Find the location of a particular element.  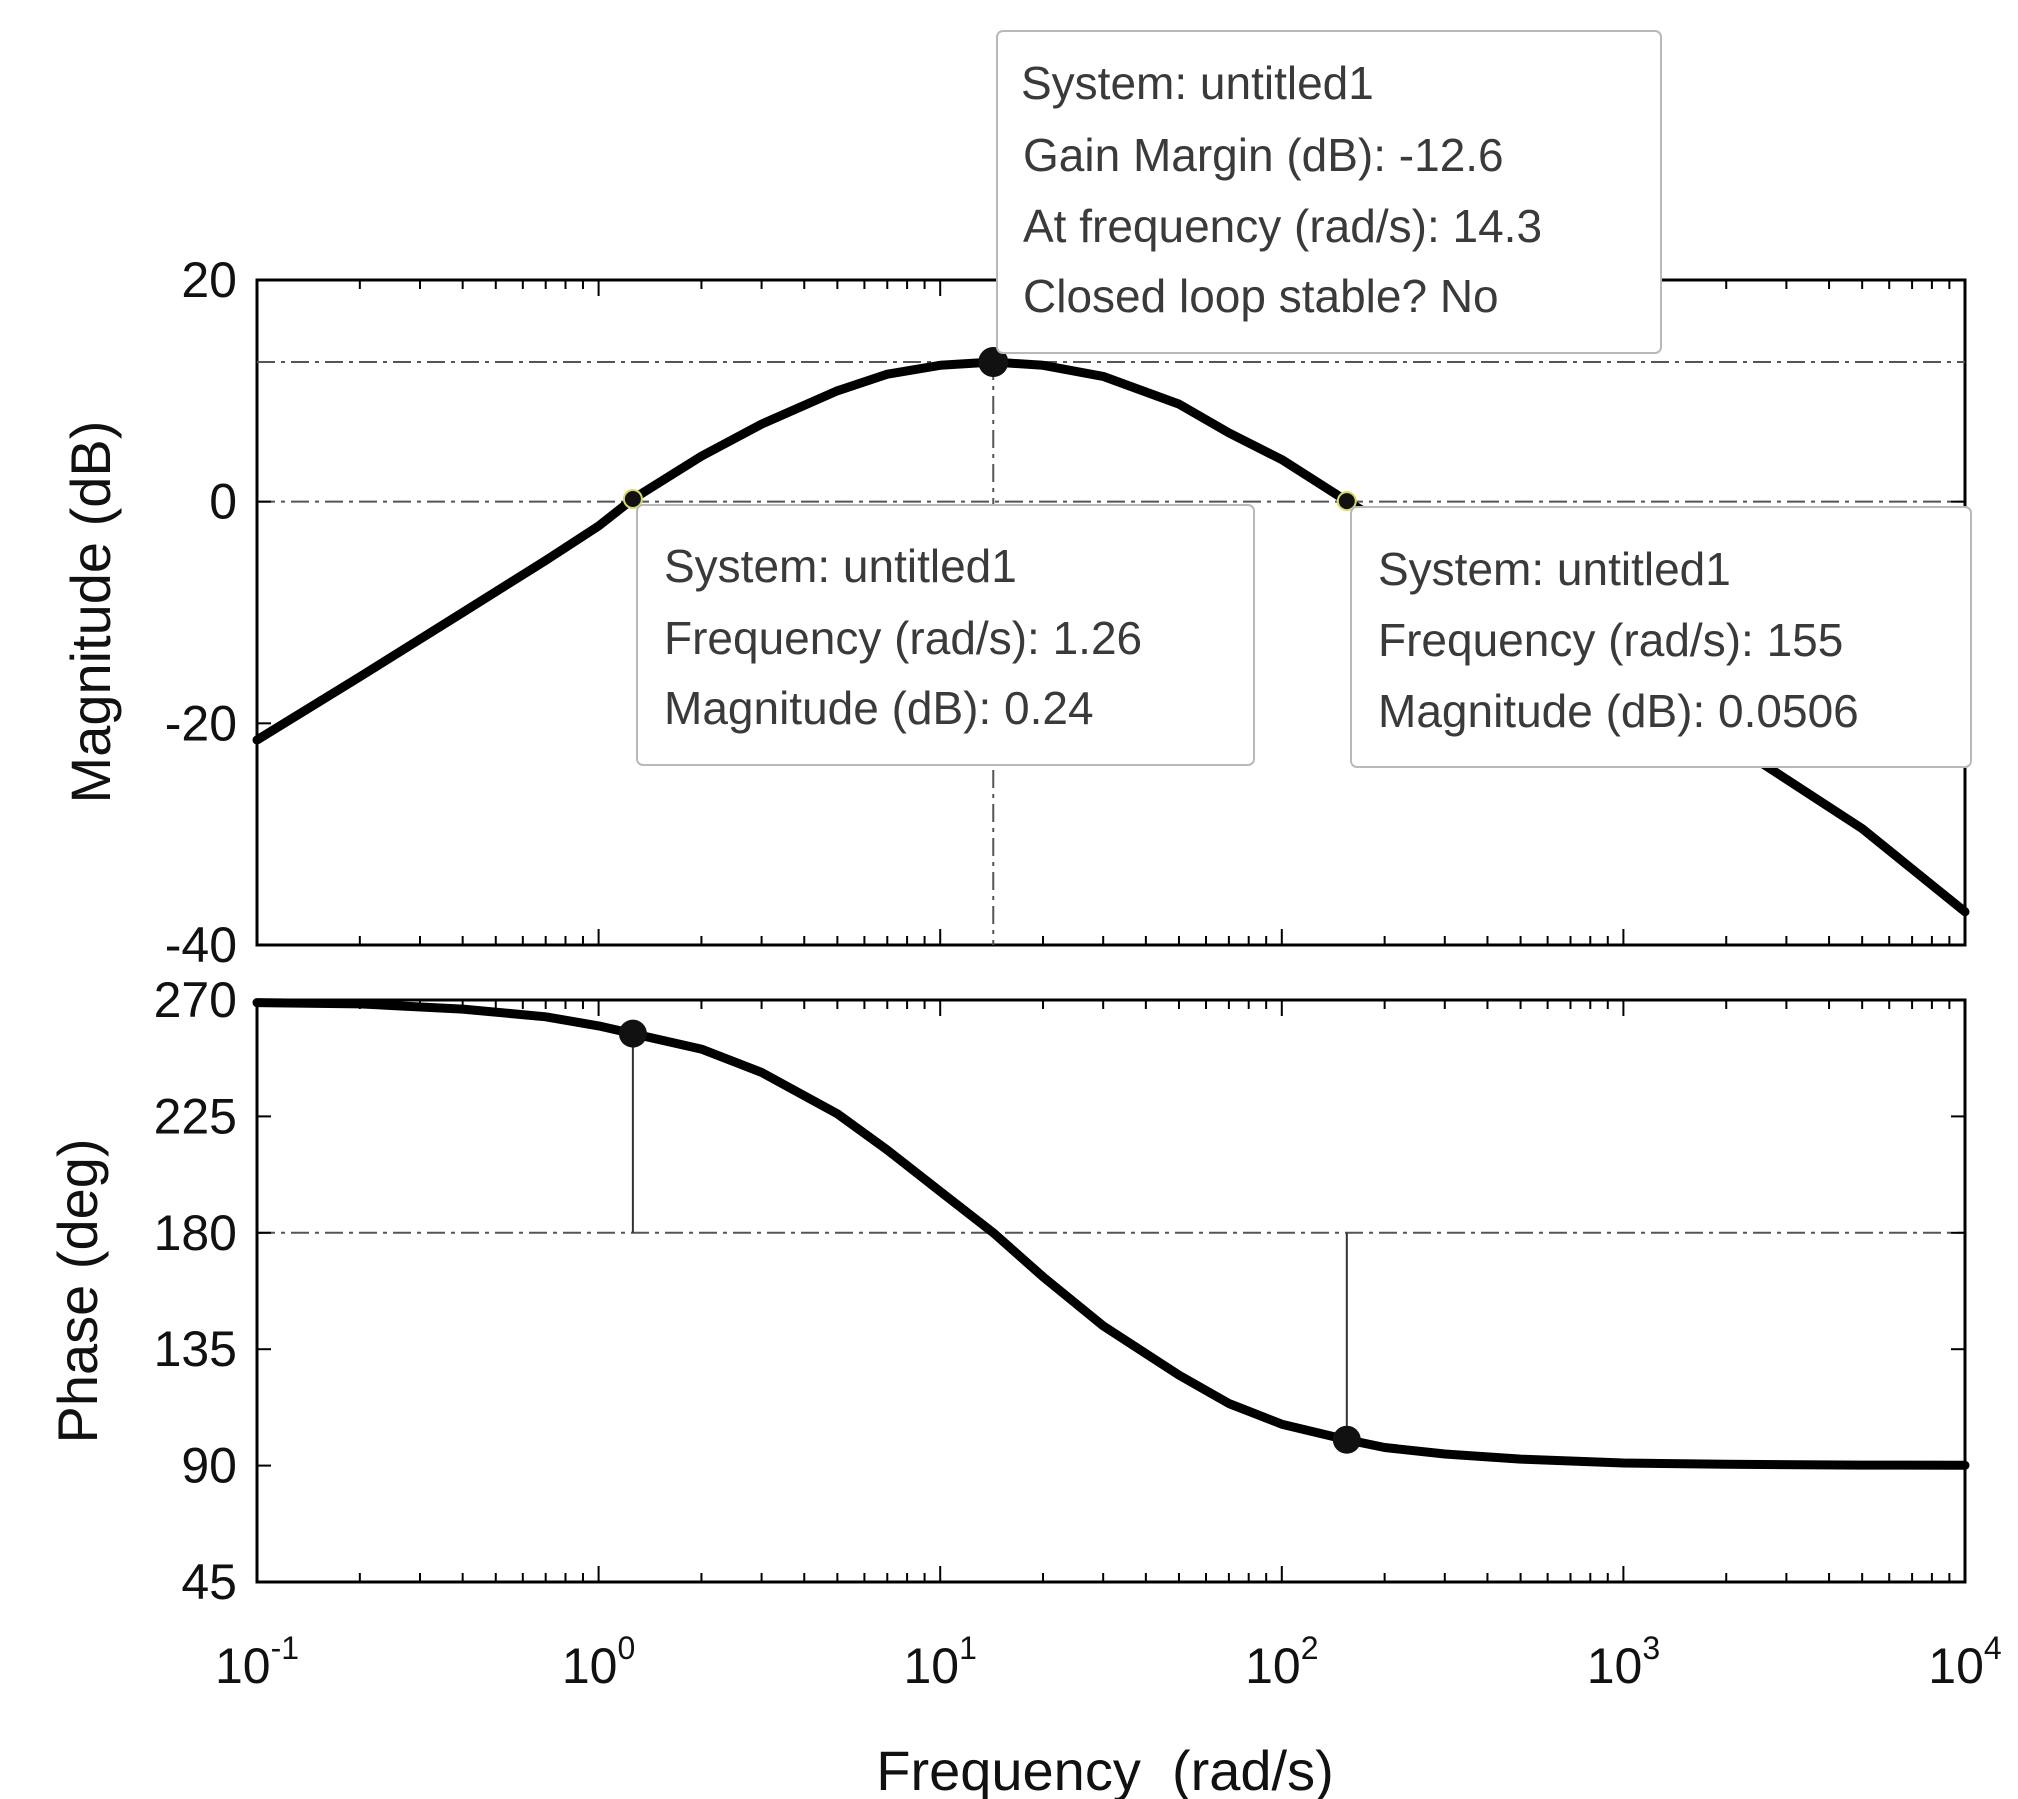

y-tick-label: -20 is located at coordinates (201, 723).